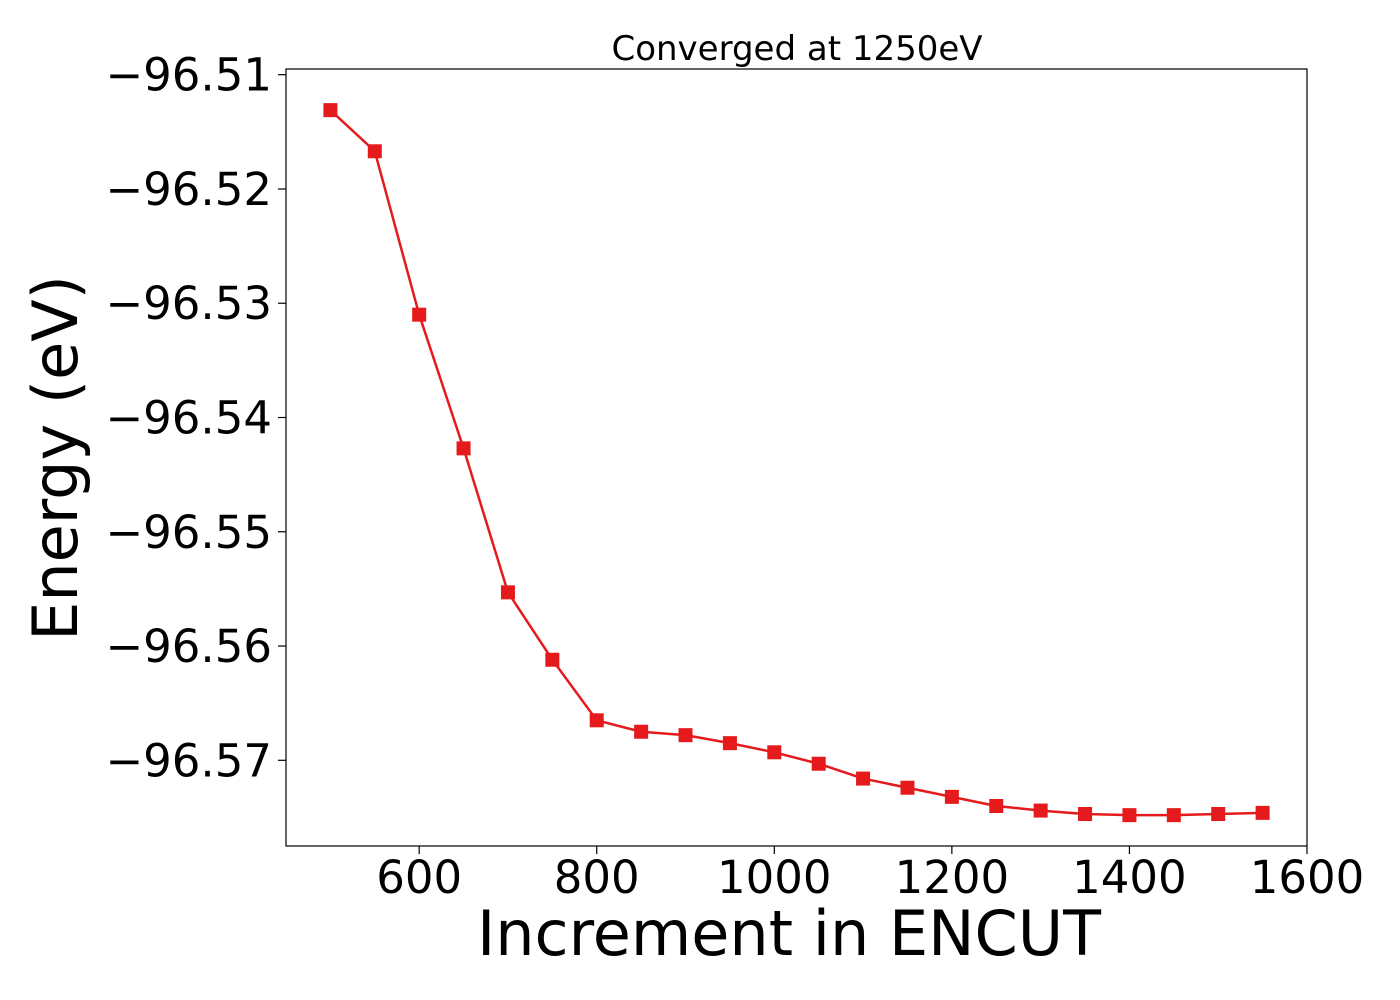 This screenshot has height=1000, width=1400. Describe the element at coordinates (188, 646) in the screenshot. I see `y-tick-label: −96.56` at that location.